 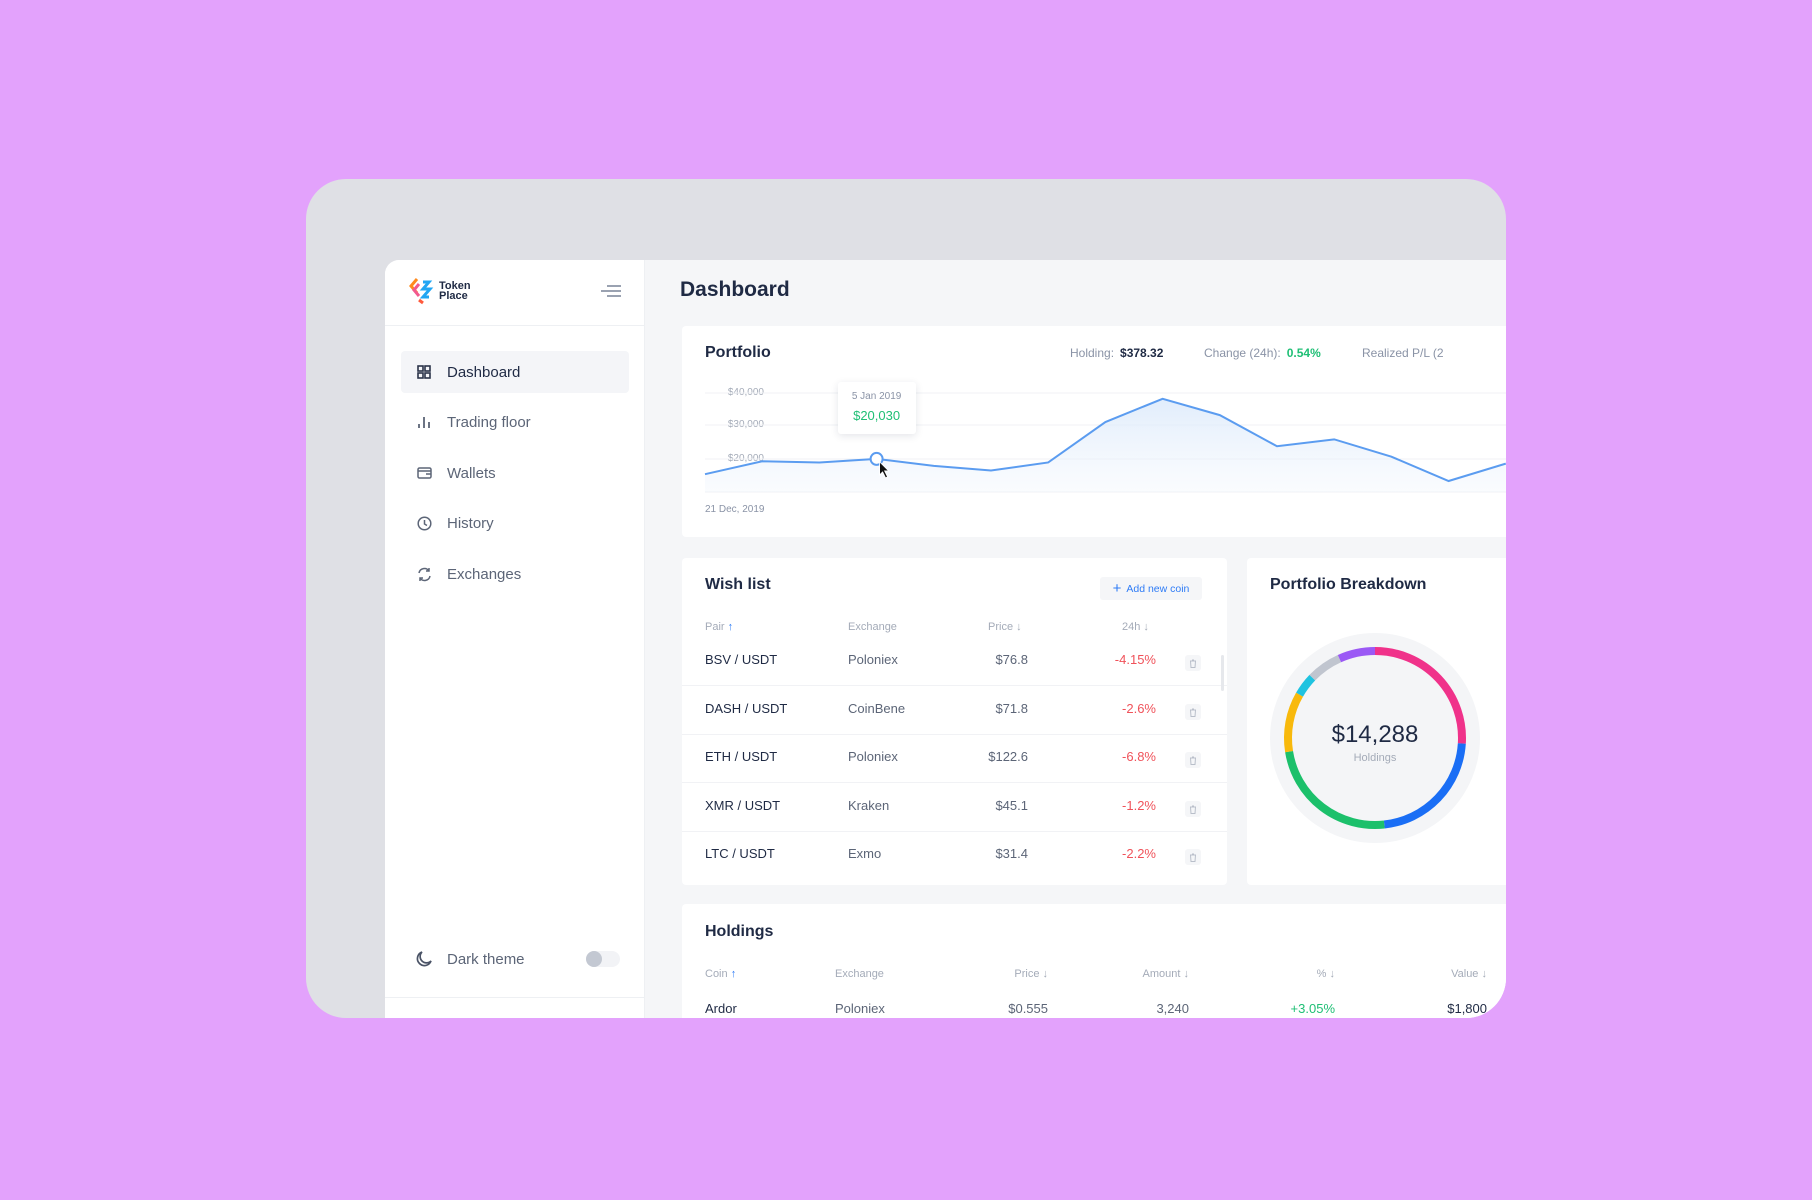 I want to click on column-header-percent: % ↓, so click(x=1325, y=974).